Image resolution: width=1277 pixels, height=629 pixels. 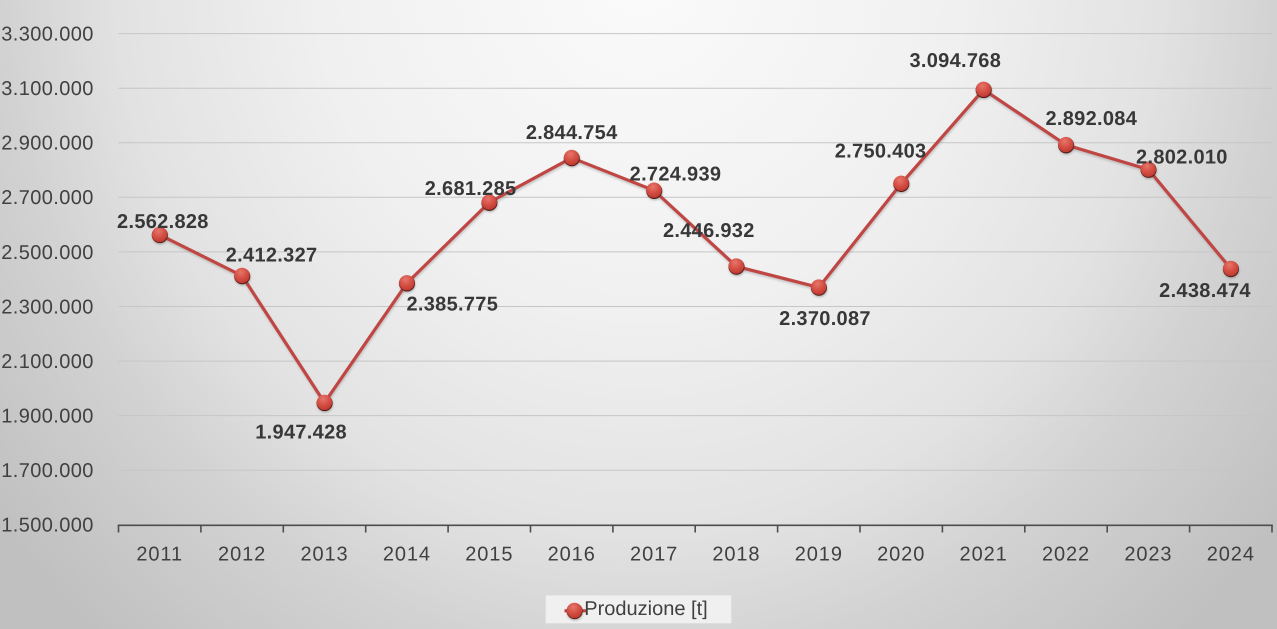 What do you see at coordinates (452, 305) in the screenshot?
I see `svg-text: 2.385.775` at bounding box center [452, 305].